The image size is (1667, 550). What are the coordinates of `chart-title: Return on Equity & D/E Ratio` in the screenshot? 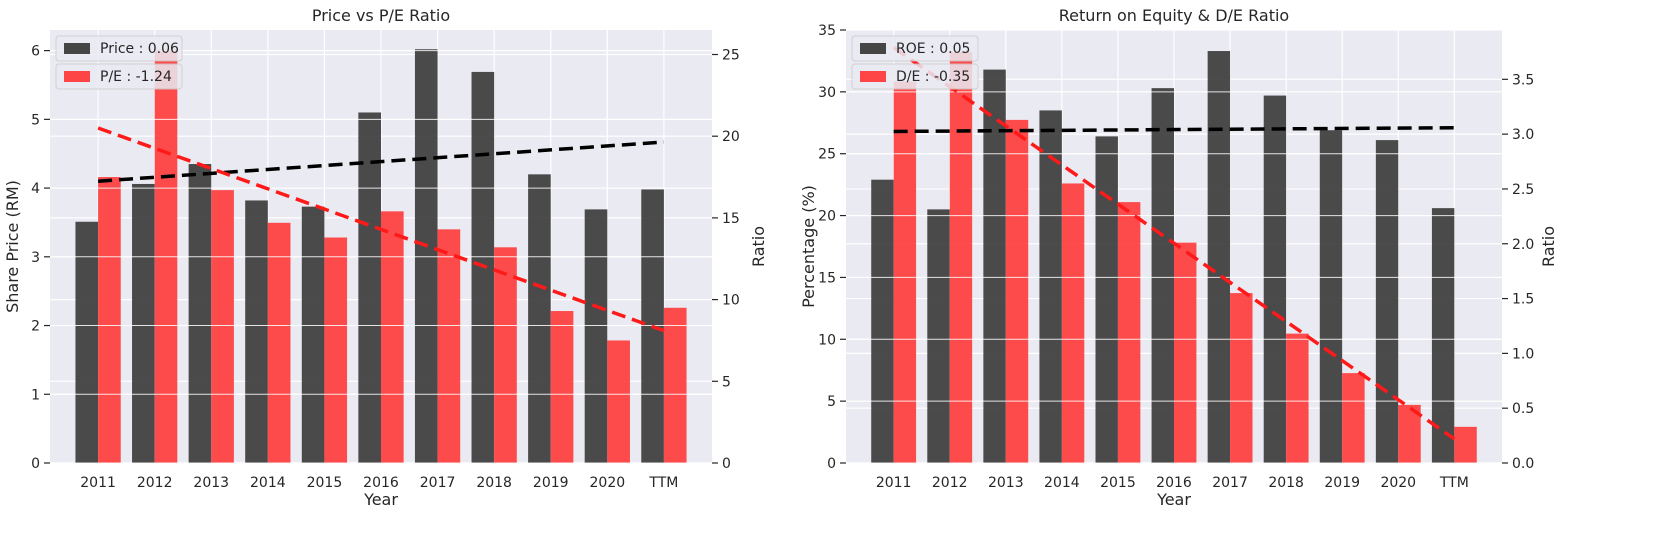 It's located at (1174, 15).